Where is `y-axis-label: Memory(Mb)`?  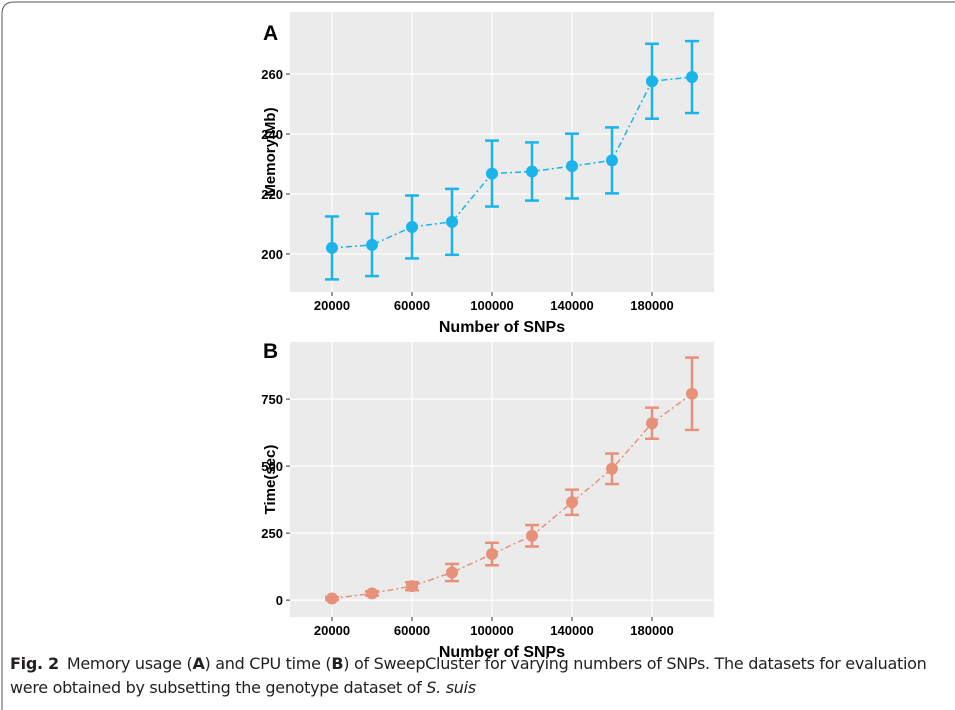
y-axis-label: Memory(Mb) is located at coordinates (270, 151).